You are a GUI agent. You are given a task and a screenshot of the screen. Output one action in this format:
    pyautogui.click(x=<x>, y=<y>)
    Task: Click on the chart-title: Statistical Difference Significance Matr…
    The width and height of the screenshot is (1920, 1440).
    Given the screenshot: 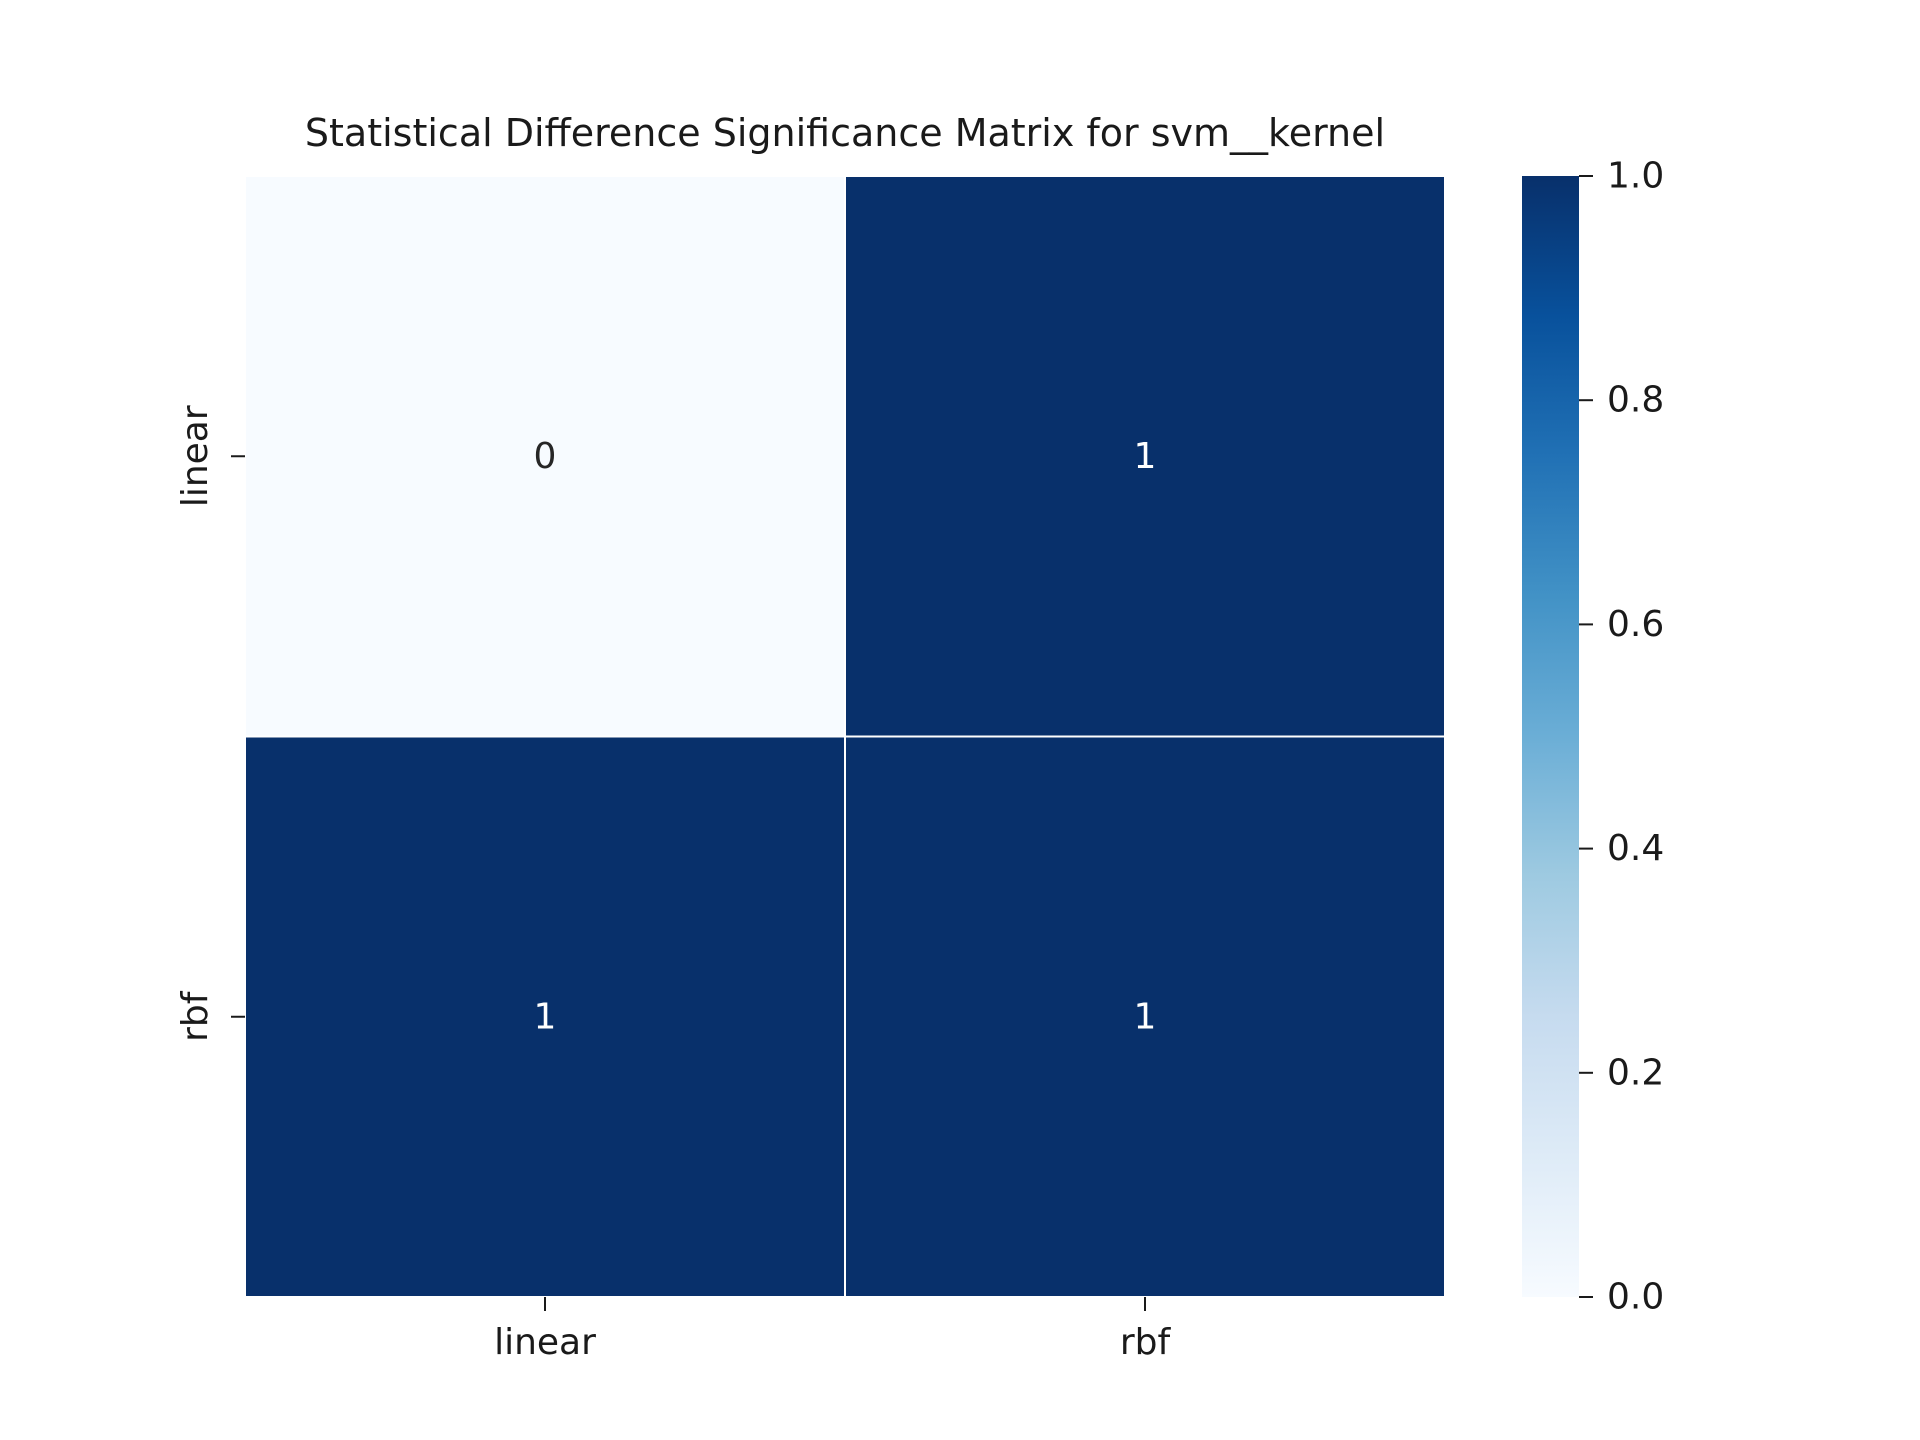 What is the action you would take?
    pyautogui.click(x=845, y=133)
    